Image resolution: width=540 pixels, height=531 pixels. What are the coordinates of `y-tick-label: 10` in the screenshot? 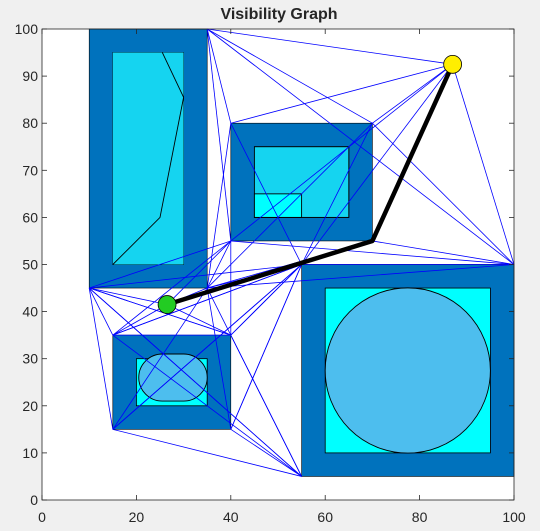 It's located at (30, 453).